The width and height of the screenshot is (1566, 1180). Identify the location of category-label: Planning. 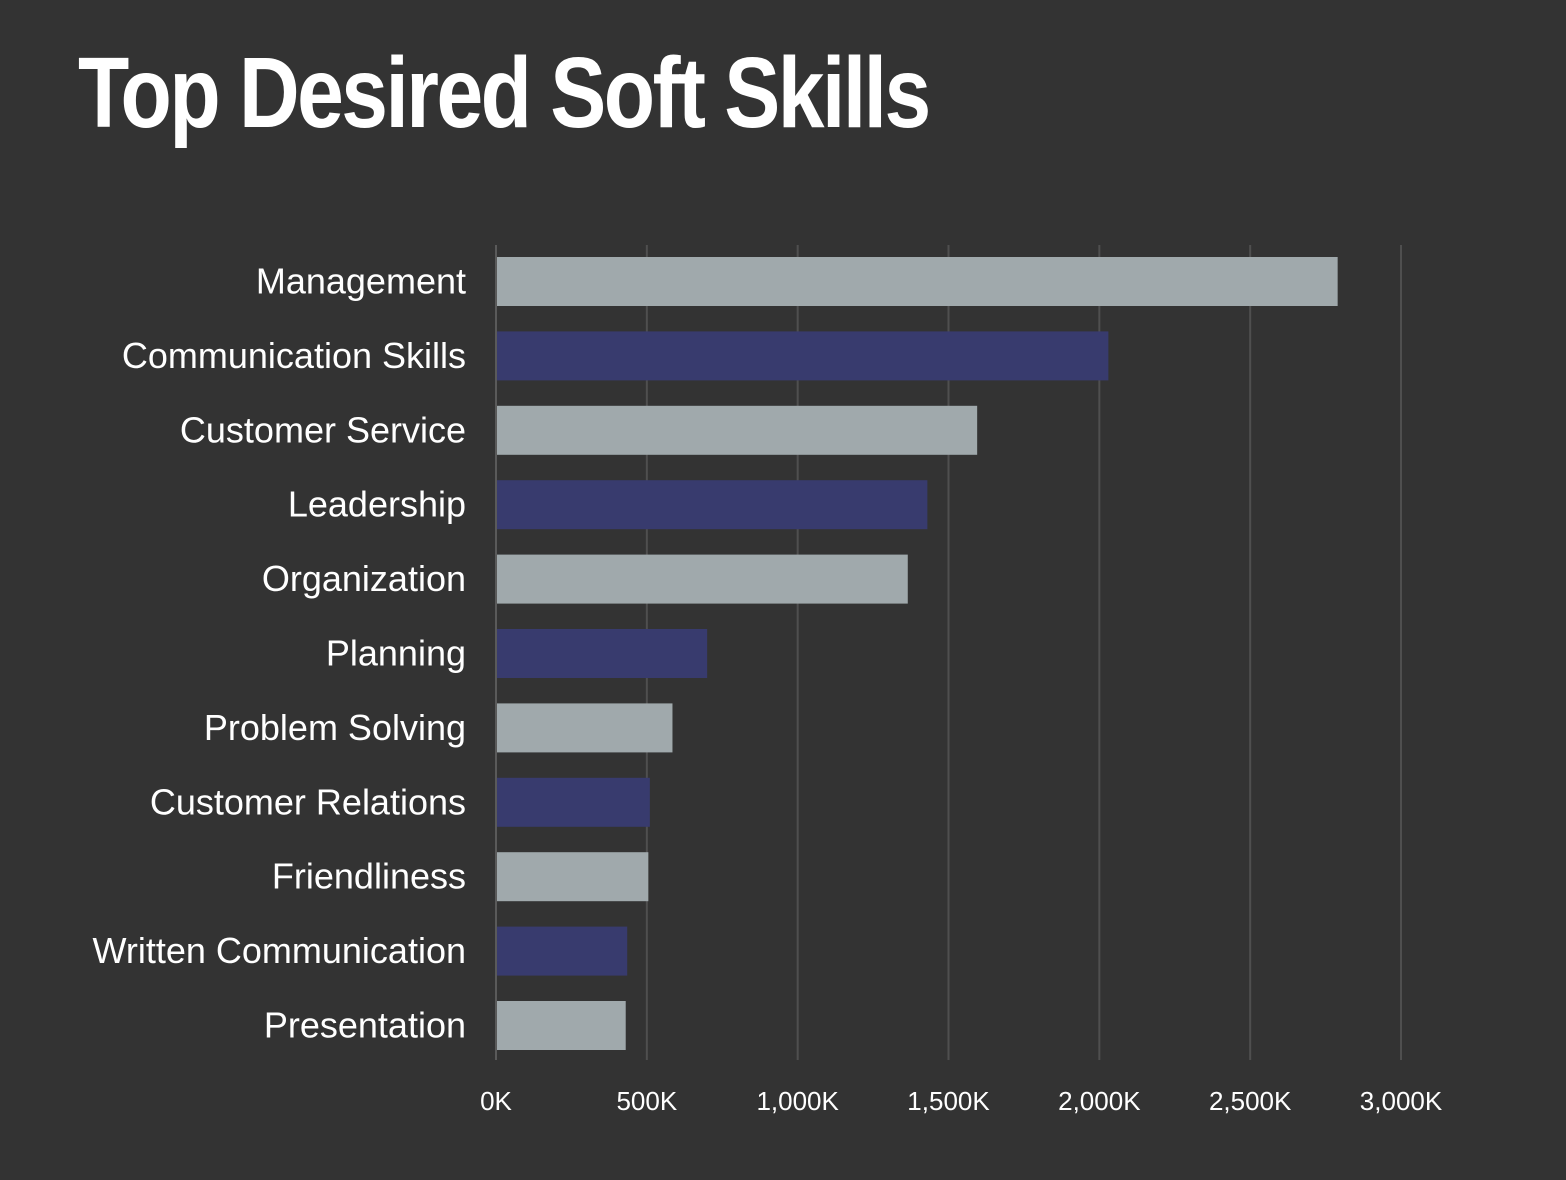
(396, 653).